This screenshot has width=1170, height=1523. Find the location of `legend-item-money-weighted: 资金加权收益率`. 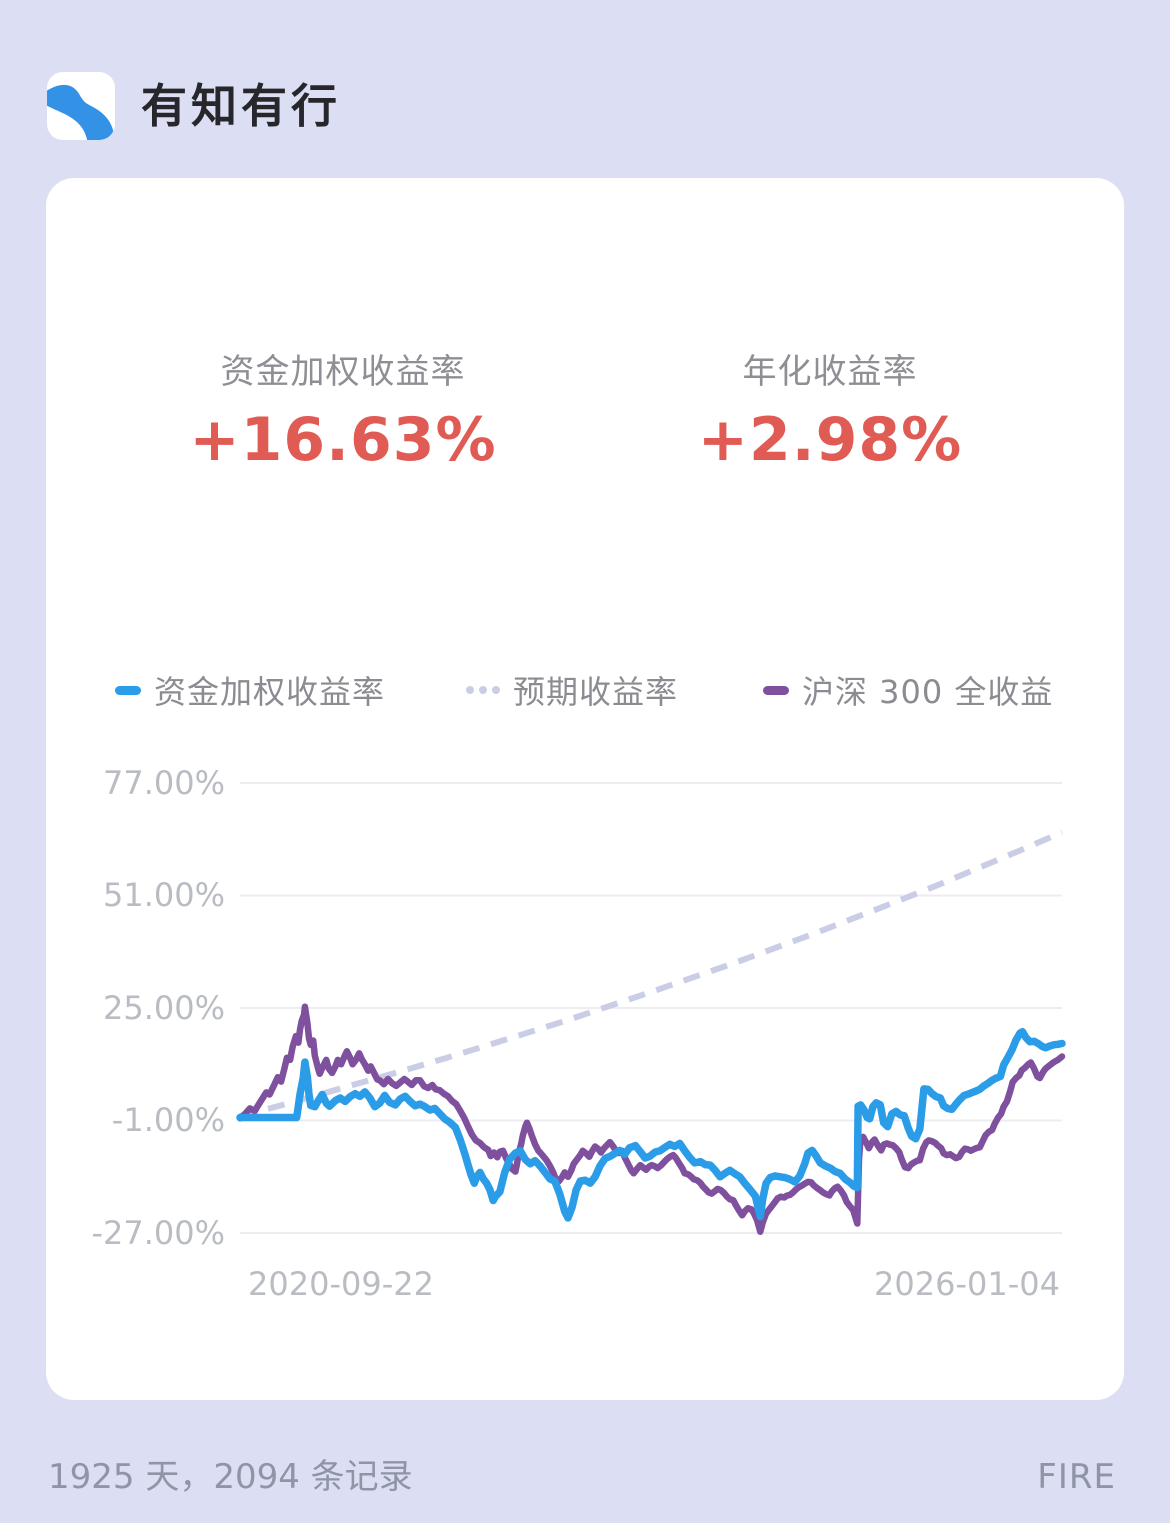

legend-item-money-weighted: 资金加权收益率 is located at coordinates (250, 690).